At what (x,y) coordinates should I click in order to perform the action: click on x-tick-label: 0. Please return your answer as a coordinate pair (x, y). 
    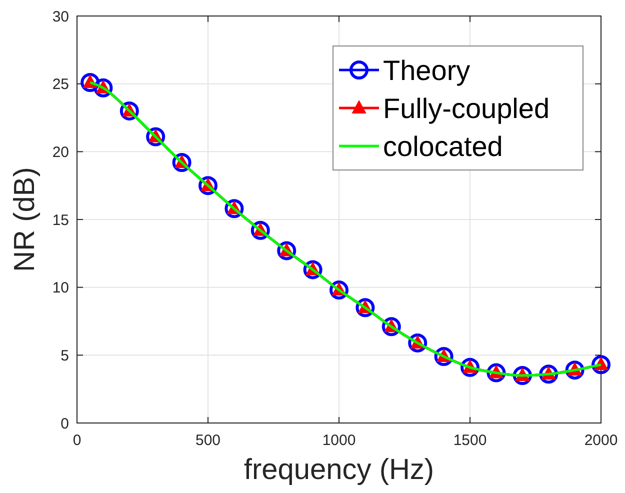
    Looking at the image, I should click on (77, 440).